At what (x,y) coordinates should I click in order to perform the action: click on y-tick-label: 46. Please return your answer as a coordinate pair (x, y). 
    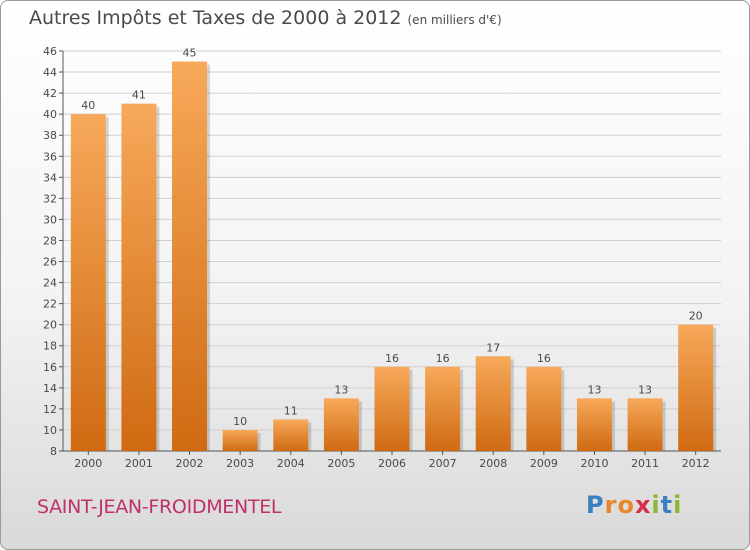
    Looking at the image, I should click on (50, 51).